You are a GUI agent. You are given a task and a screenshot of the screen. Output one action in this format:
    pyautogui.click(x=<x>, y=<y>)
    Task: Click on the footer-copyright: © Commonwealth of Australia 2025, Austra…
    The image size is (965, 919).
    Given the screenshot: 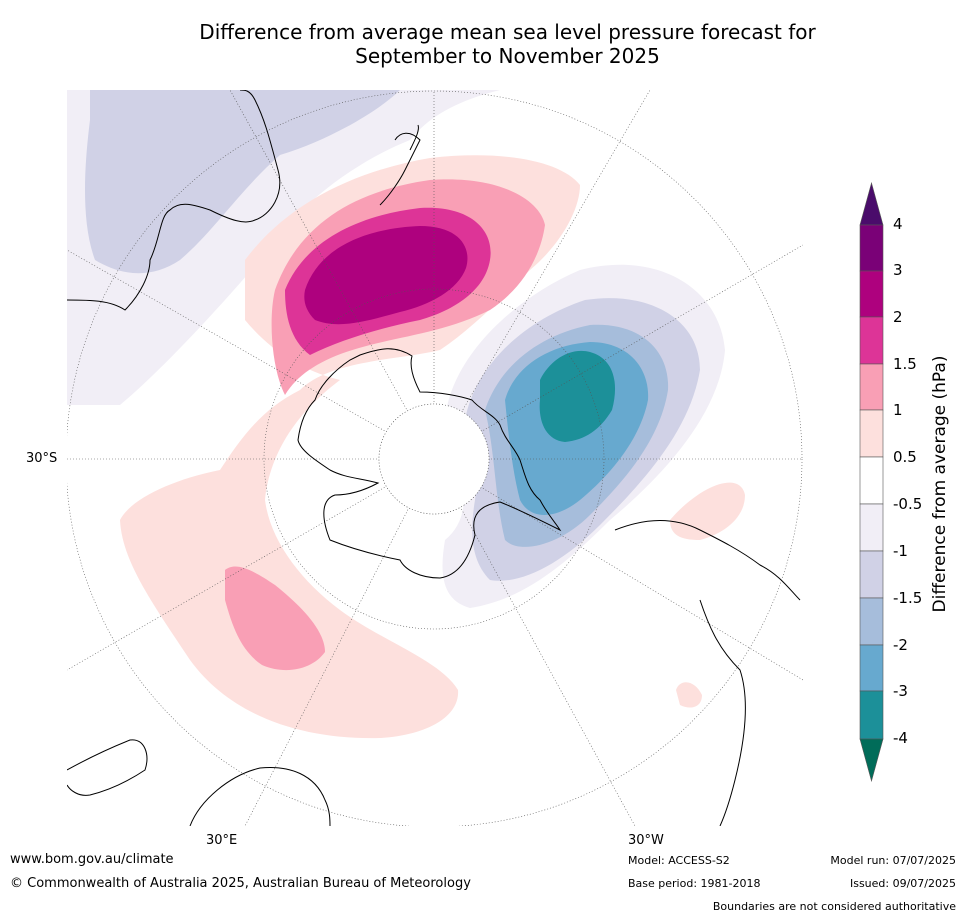 What is the action you would take?
    pyautogui.click(x=240, y=883)
    